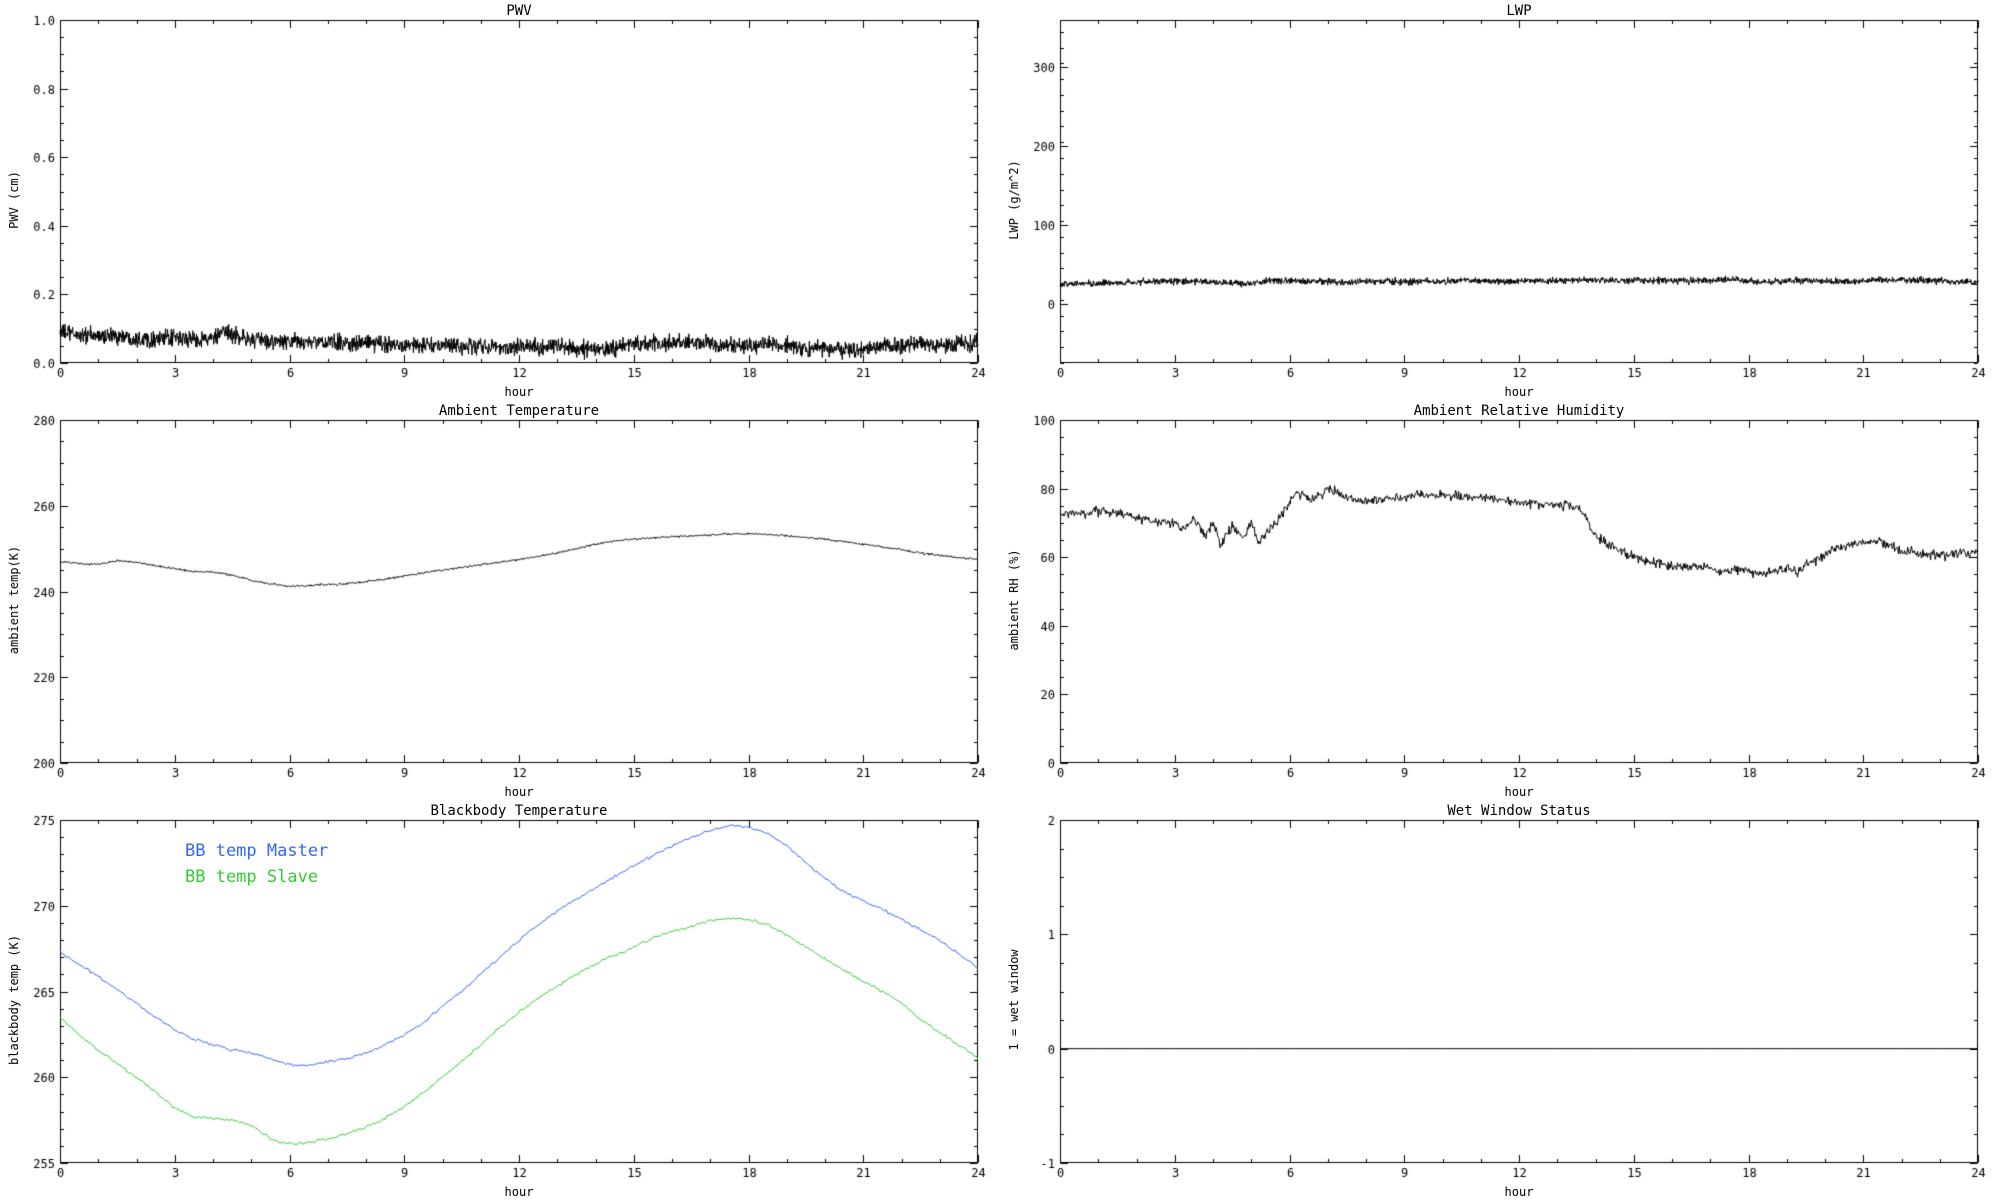  I want to click on lwp-x-axis-label: hour, so click(1519, 392).